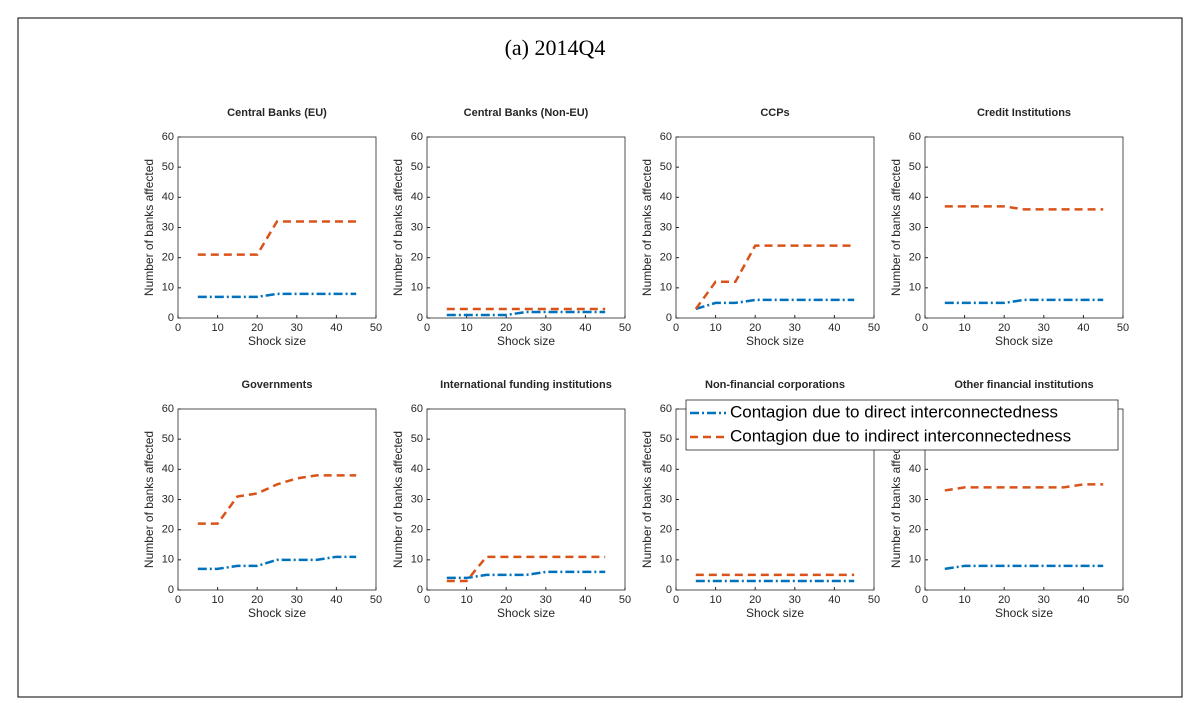 The height and width of the screenshot is (703, 1200). I want to click on chart-title: Credit Institutions, so click(1024, 113).